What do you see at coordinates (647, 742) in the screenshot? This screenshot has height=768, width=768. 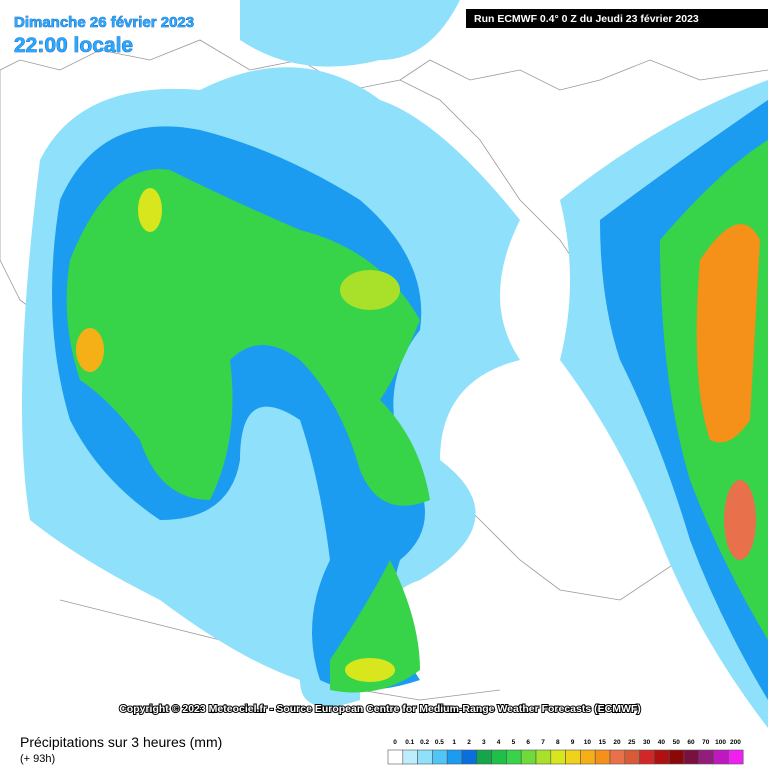 I see `legend-label: 30` at bounding box center [647, 742].